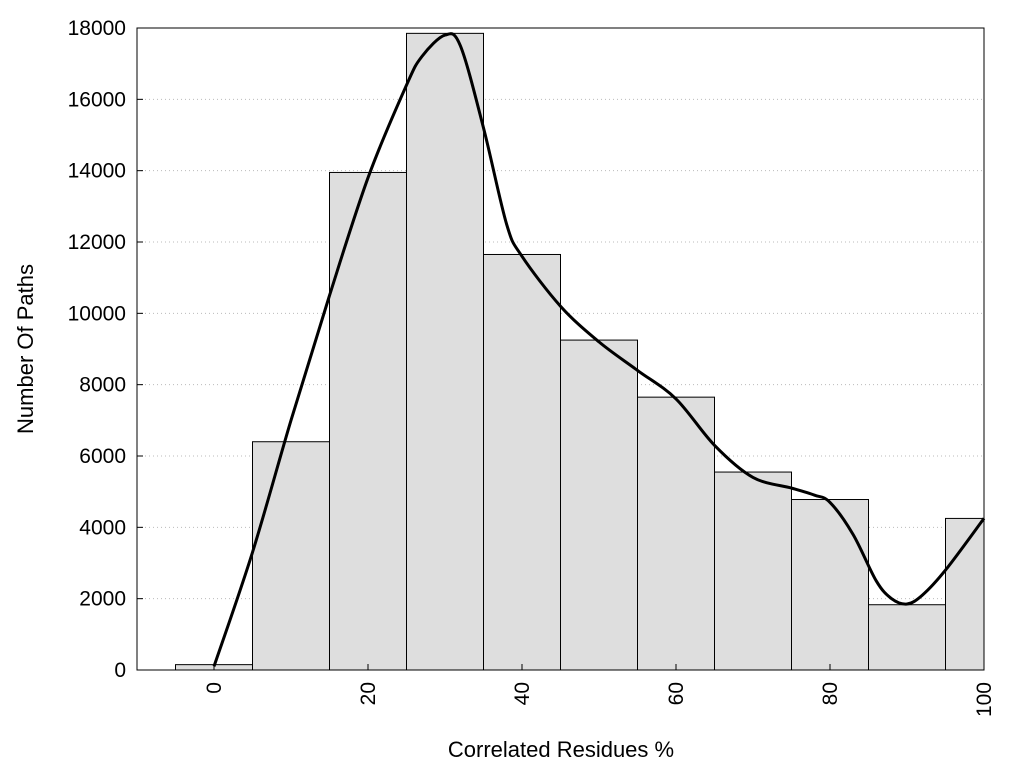 The height and width of the screenshot is (768, 1024). Describe the element at coordinates (102, 385) in the screenshot. I see `y-tick-label: 8000` at that location.